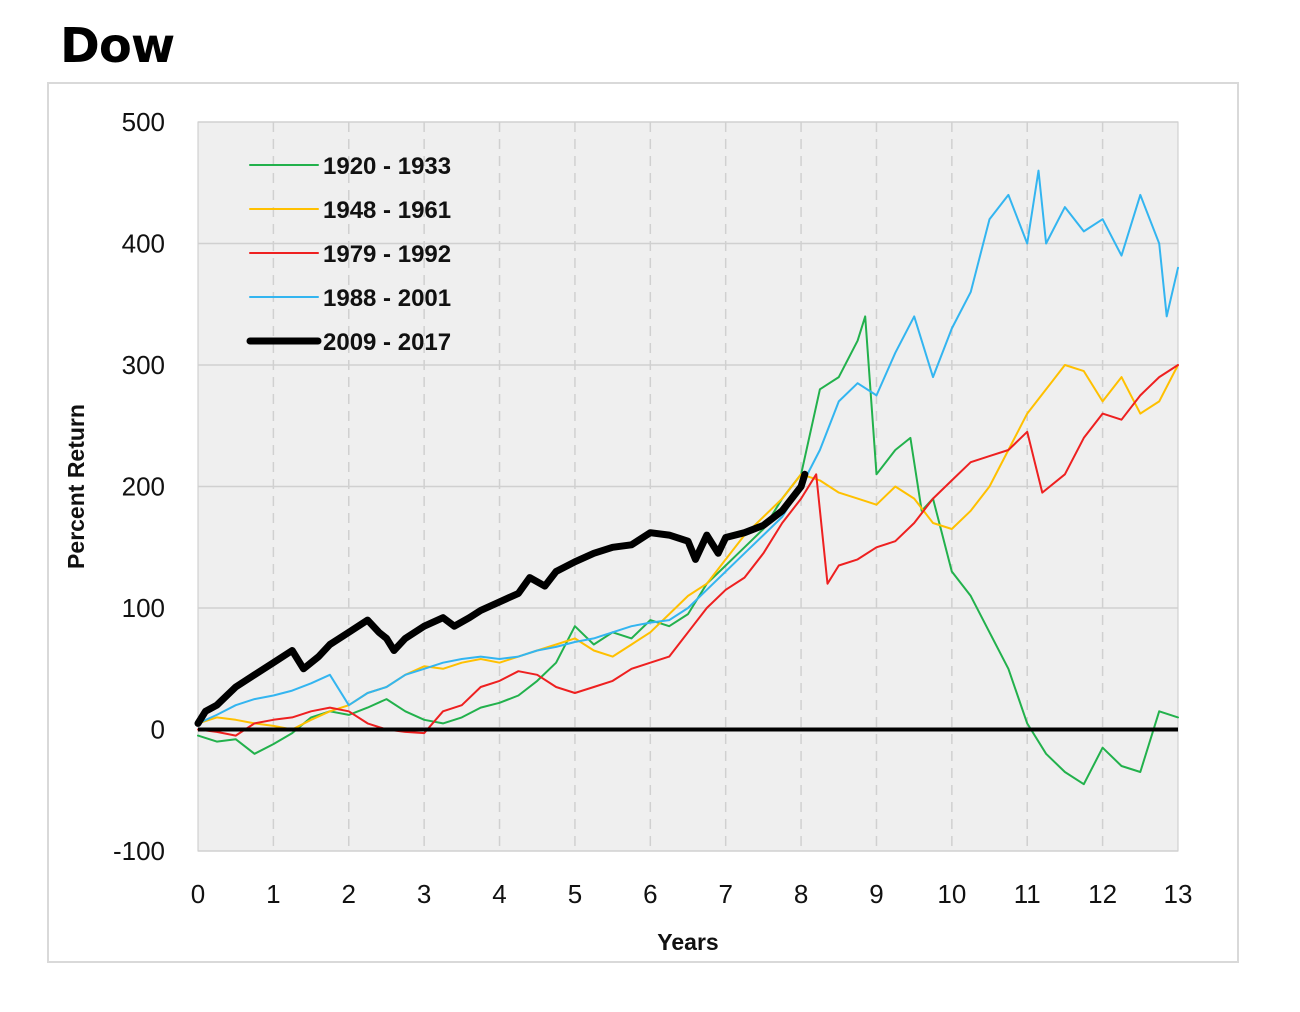  Describe the element at coordinates (76, 486) in the screenshot. I see `y-axis-label: Percent Return` at that location.